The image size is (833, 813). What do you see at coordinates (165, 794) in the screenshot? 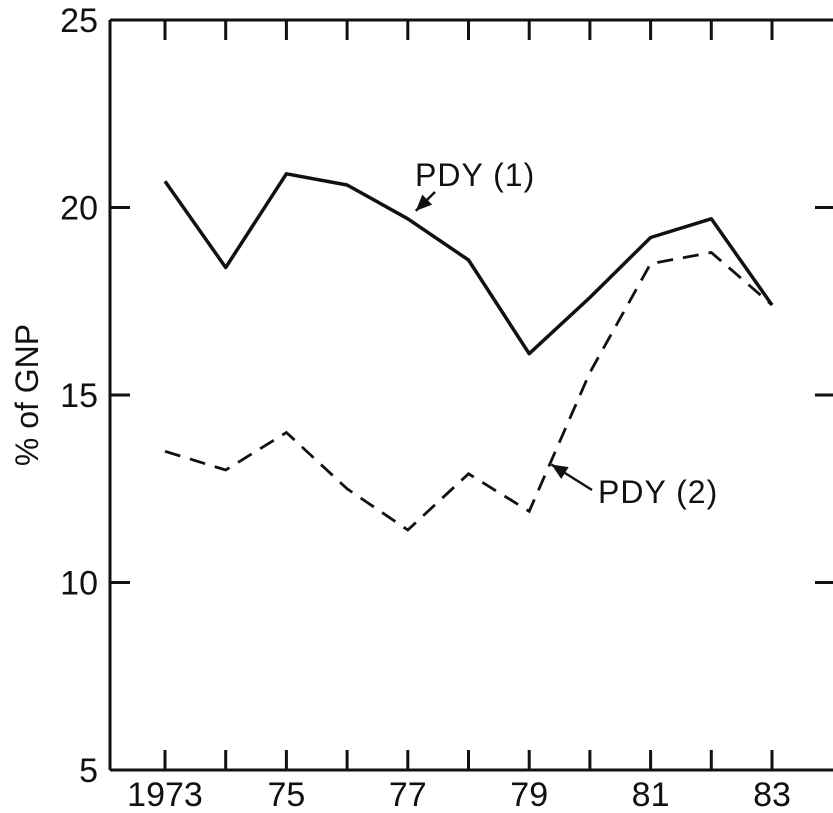
I see `x-tick-label: 1973` at bounding box center [165, 794].